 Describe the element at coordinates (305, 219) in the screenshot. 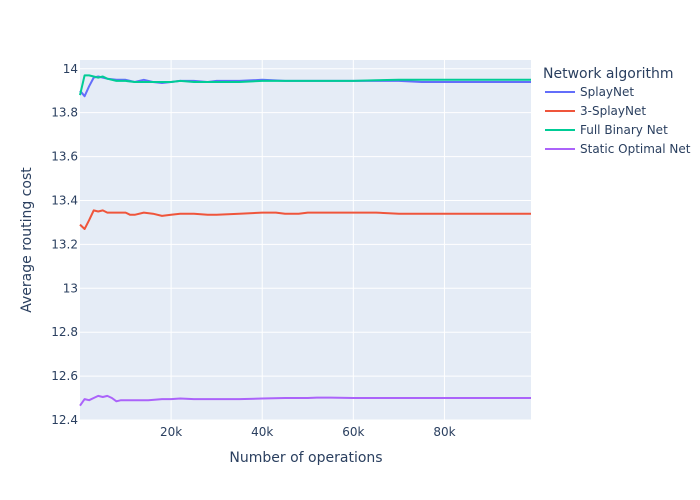

I see `series-line-3-splaynet` at that location.